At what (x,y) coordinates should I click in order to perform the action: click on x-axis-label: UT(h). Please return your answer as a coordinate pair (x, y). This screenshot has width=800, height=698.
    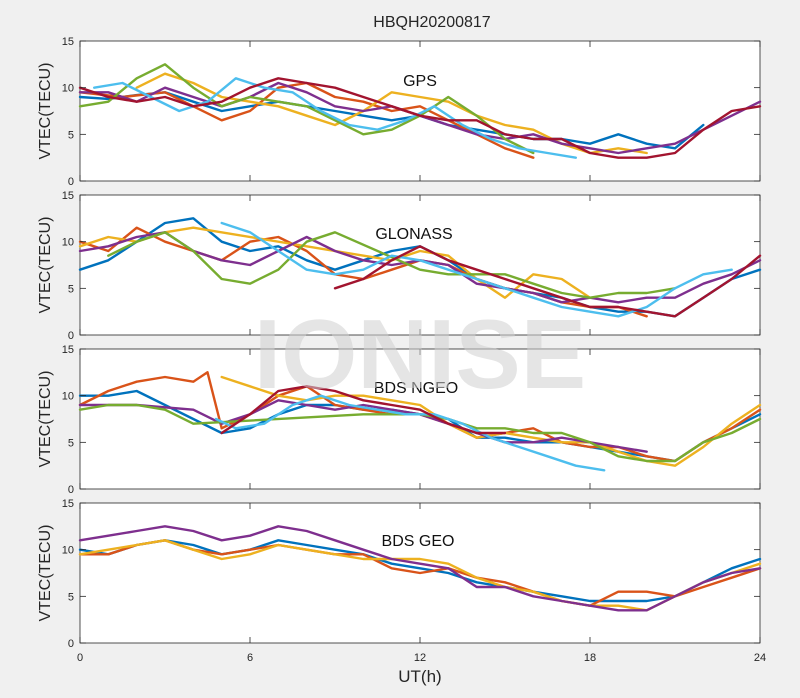
    Looking at the image, I should click on (419, 676).